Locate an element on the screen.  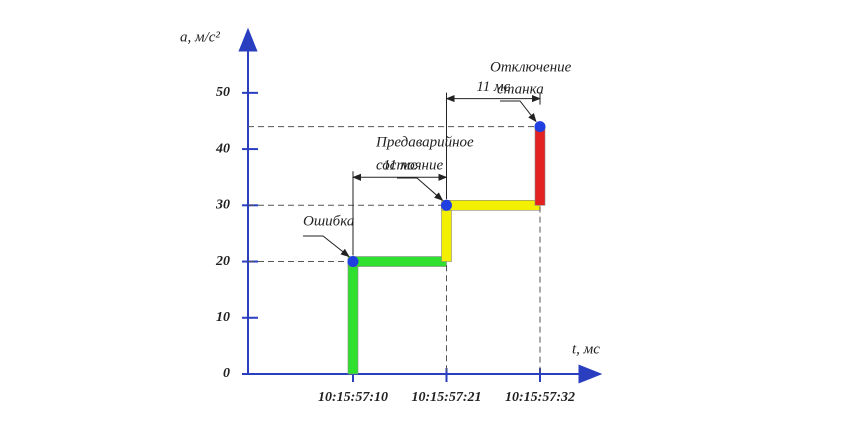
y-tick-label: 10 is located at coordinates (223, 317).